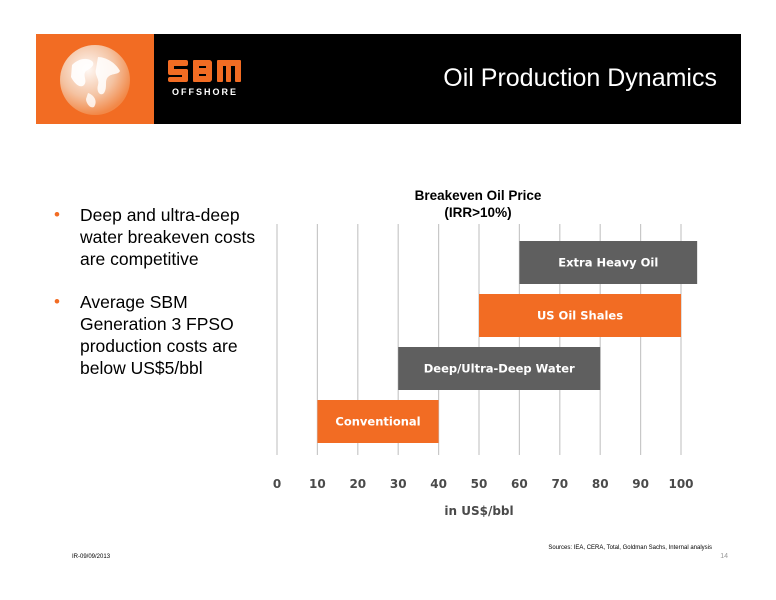  Describe the element at coordinates (478, 511) in the screenshot. I see `x-axis-title: in US$/bbl` at that location.